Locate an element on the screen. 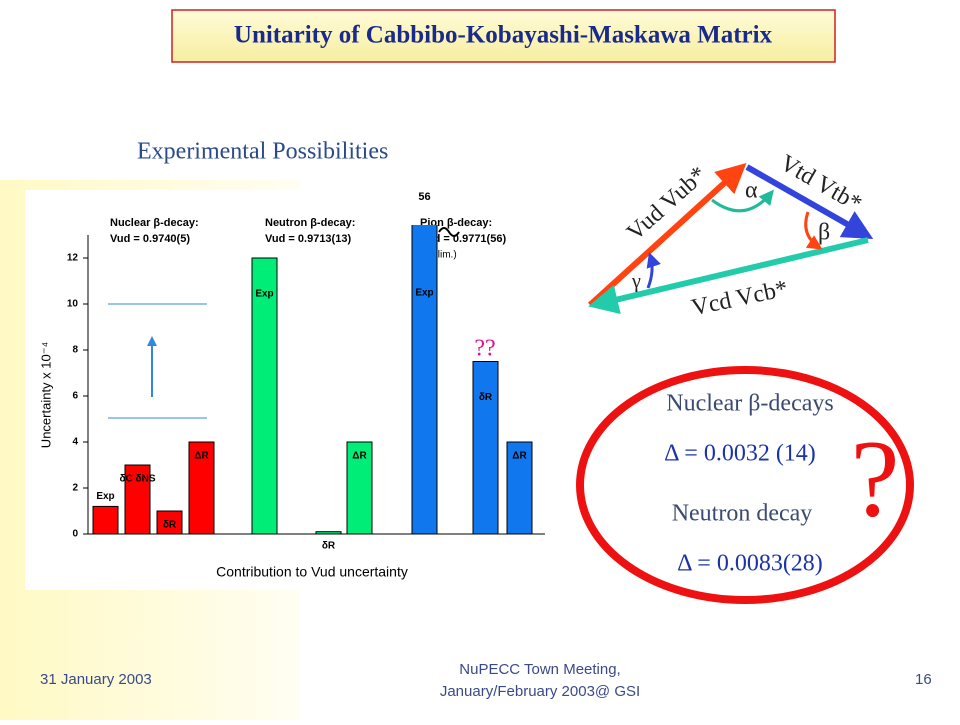  x-axis-label: Contribution to Vud uncertainty is located at coordinates (312, 572).